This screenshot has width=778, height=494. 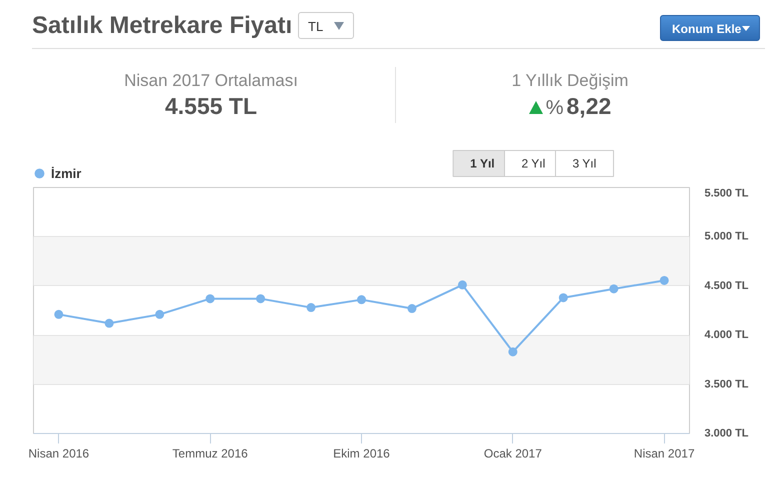 What do you see at coordinates (211, 81) in the screenshot?
I see `text: Nisan 2017 Ortalaması` at bounding box center [211, 81].